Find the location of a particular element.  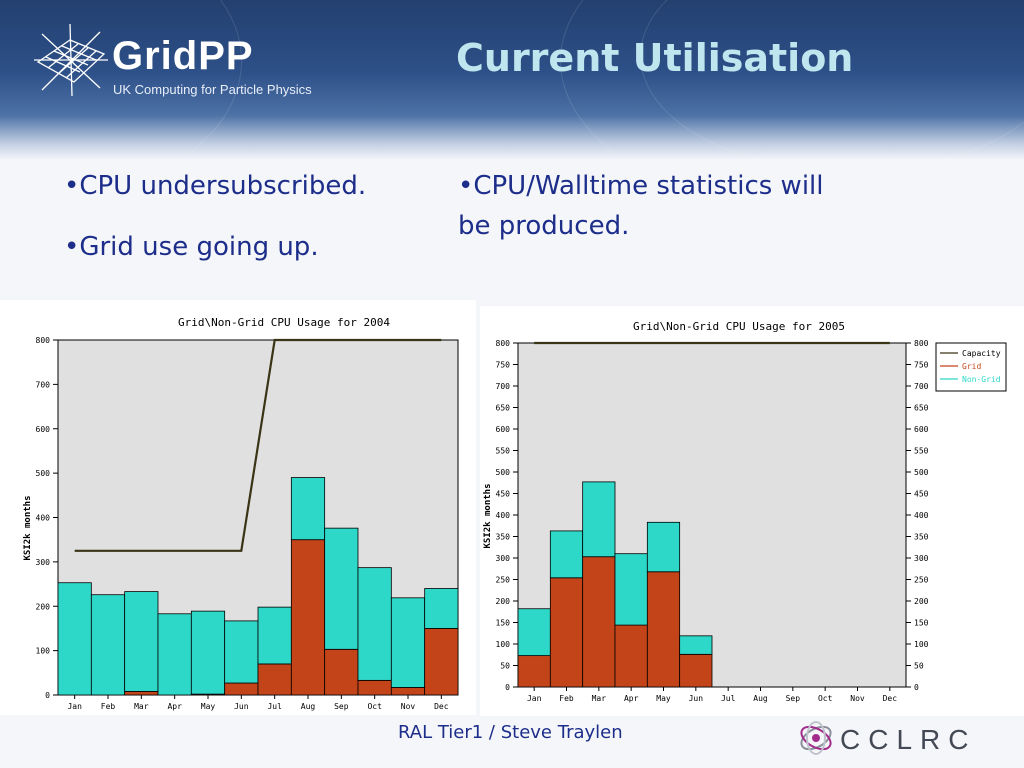

logo-tagline: UK Computing for Particle Physics is located at coordinates (212, 89).